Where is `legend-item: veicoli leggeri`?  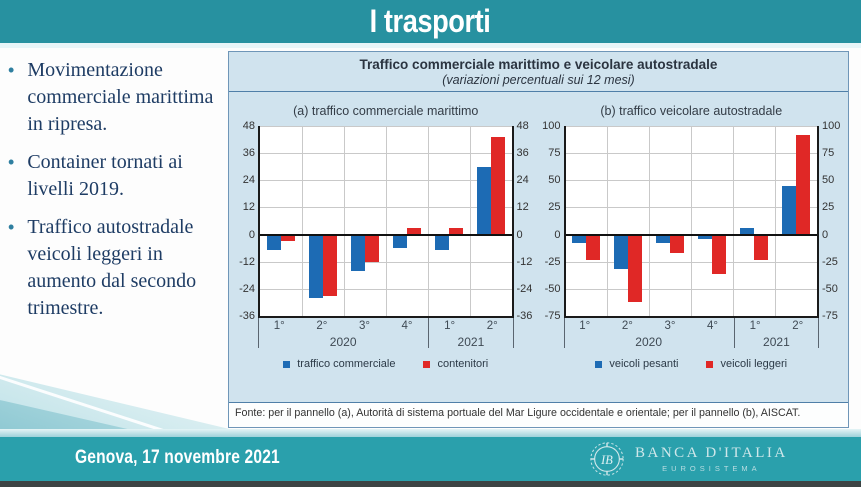
legend-item: veicoli leggeri is located at coordinates (746, 364).